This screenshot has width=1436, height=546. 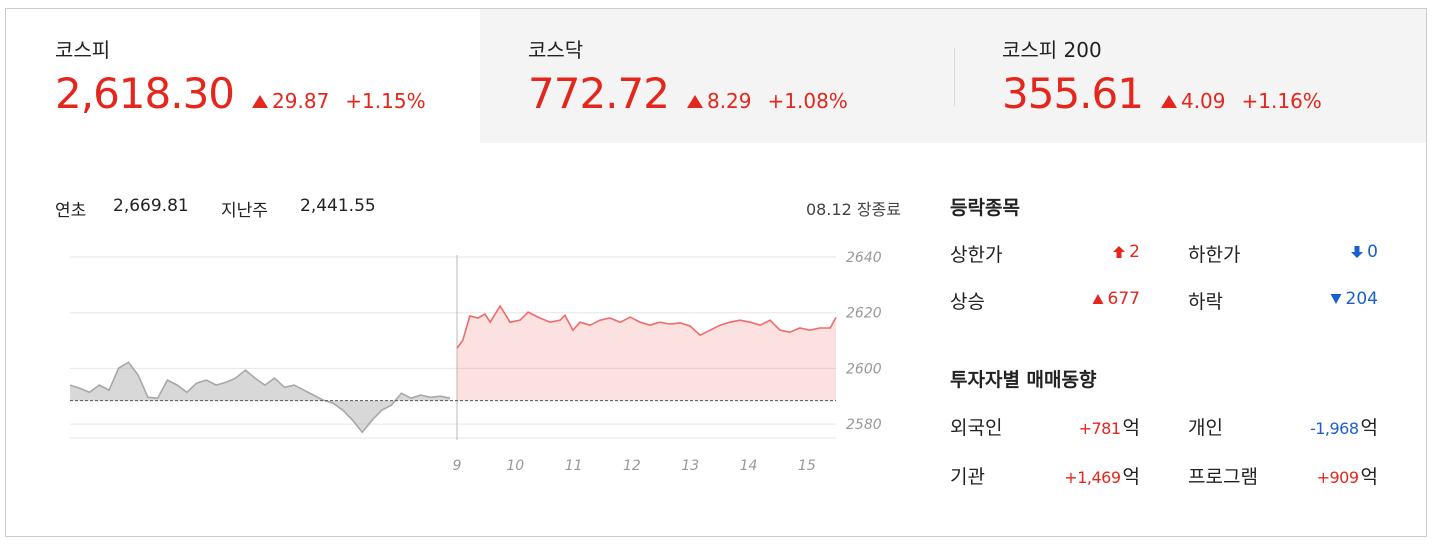 I want to click on x-tick-label: 12, so click(x=632, y=466).